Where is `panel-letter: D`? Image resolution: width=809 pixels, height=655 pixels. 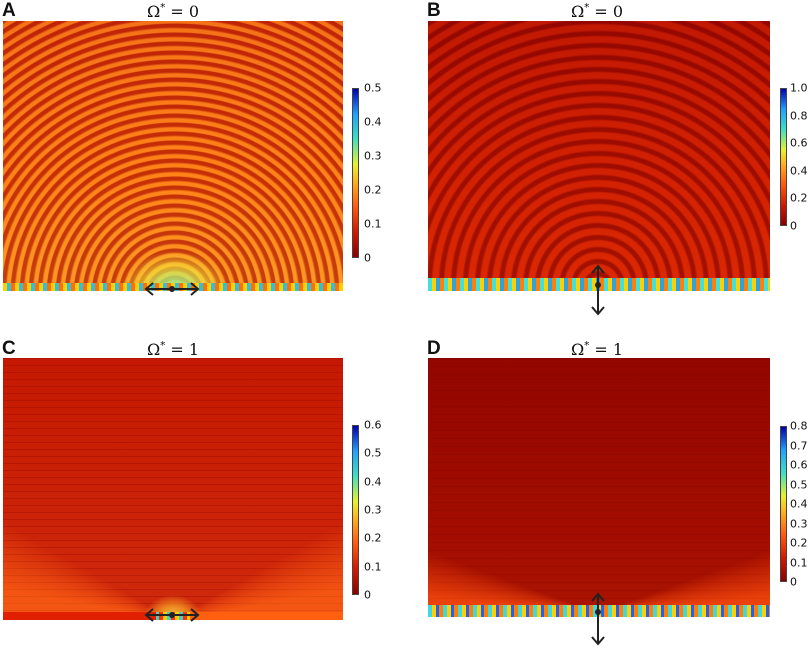
panel-letter: D is located at coordinates (434, 348).